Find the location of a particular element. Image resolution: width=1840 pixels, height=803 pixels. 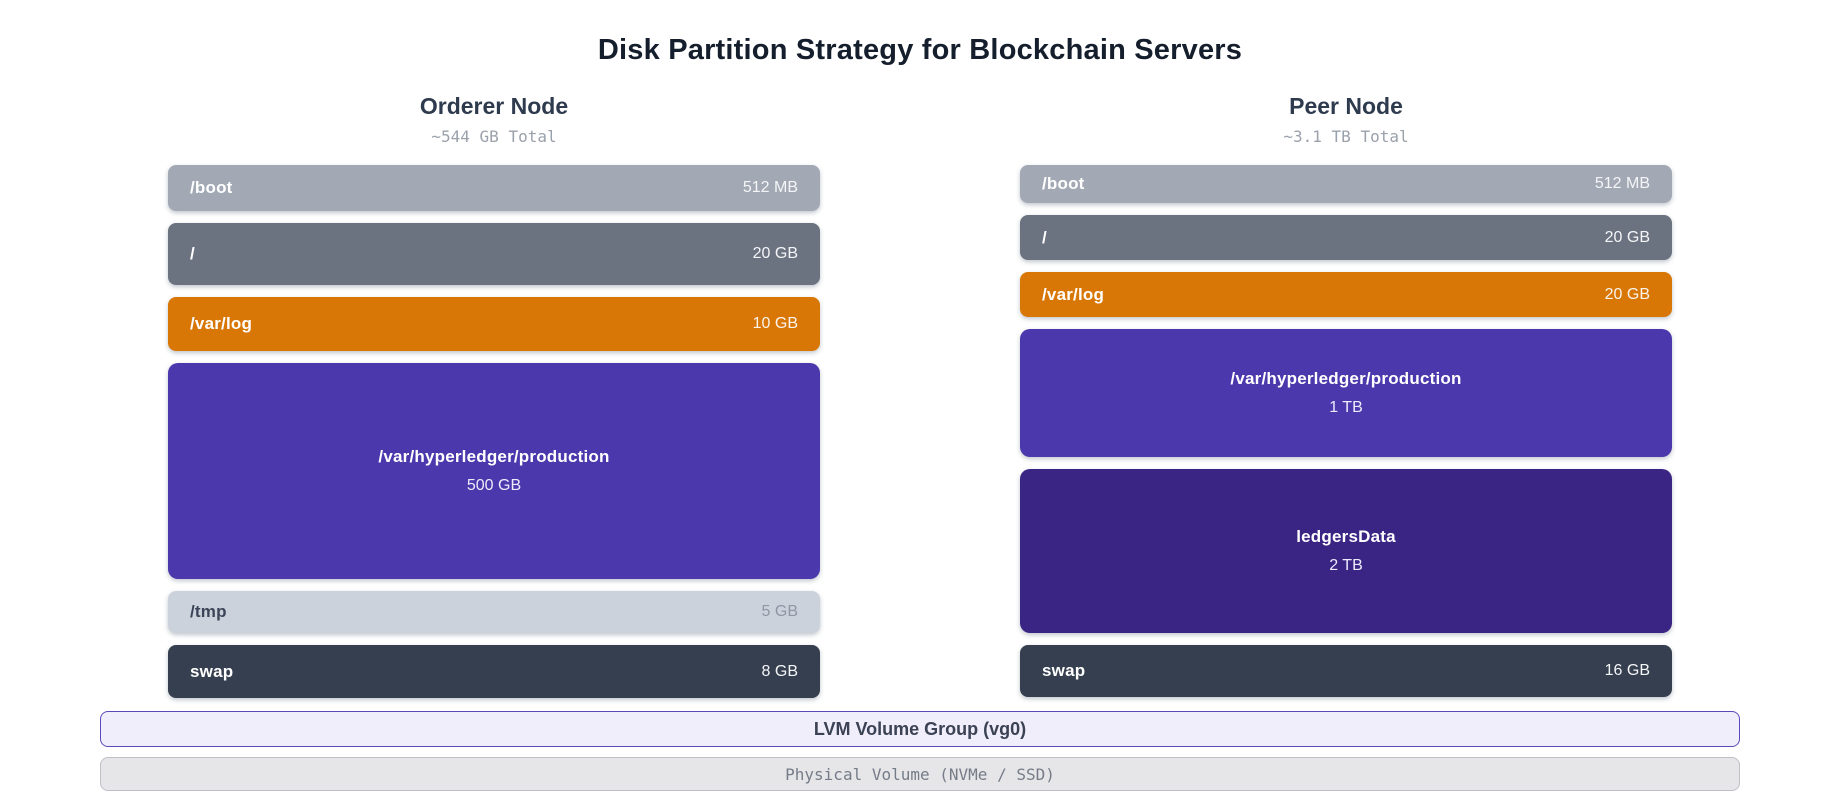

partition-size: 10 GB is located at coordinates (775, 323).